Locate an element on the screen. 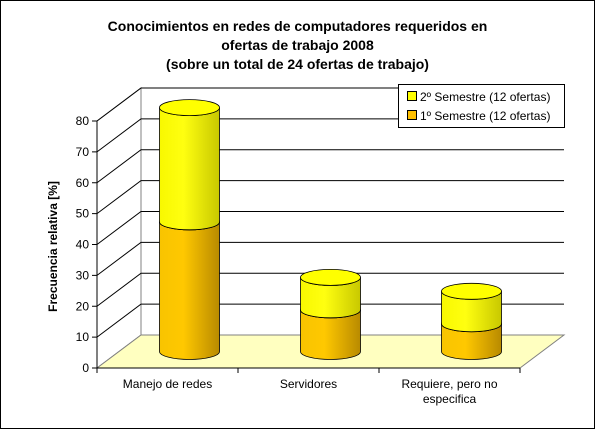 This screenshot has height=429, width=595. chart-title-line-2: ofertas de trabajo 2008 is located at coordinates (297, 45).